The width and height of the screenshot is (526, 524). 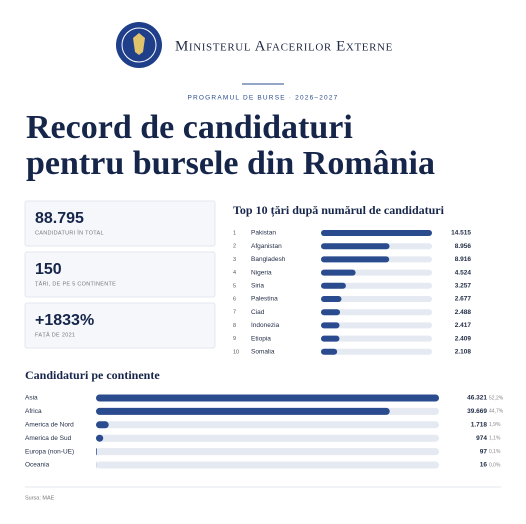 What do you see at coordinates (479, 425) in the screenshot?
I see `value-label: 1.718` at bounding box center [479, 425].